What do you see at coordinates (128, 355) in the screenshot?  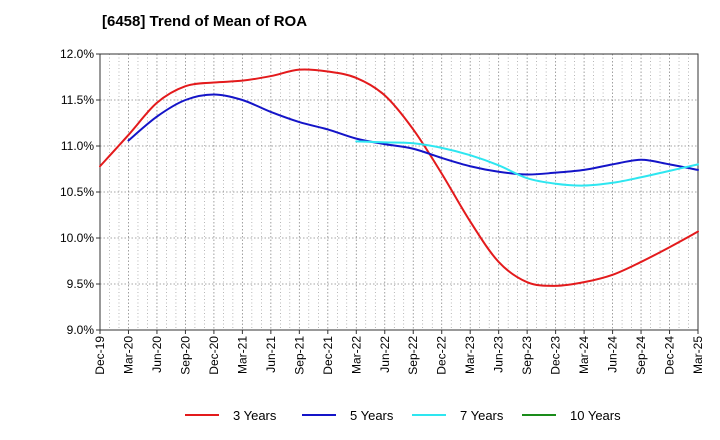 I see `x-tick-label: Mar-20` at bounding box center [128, 355].